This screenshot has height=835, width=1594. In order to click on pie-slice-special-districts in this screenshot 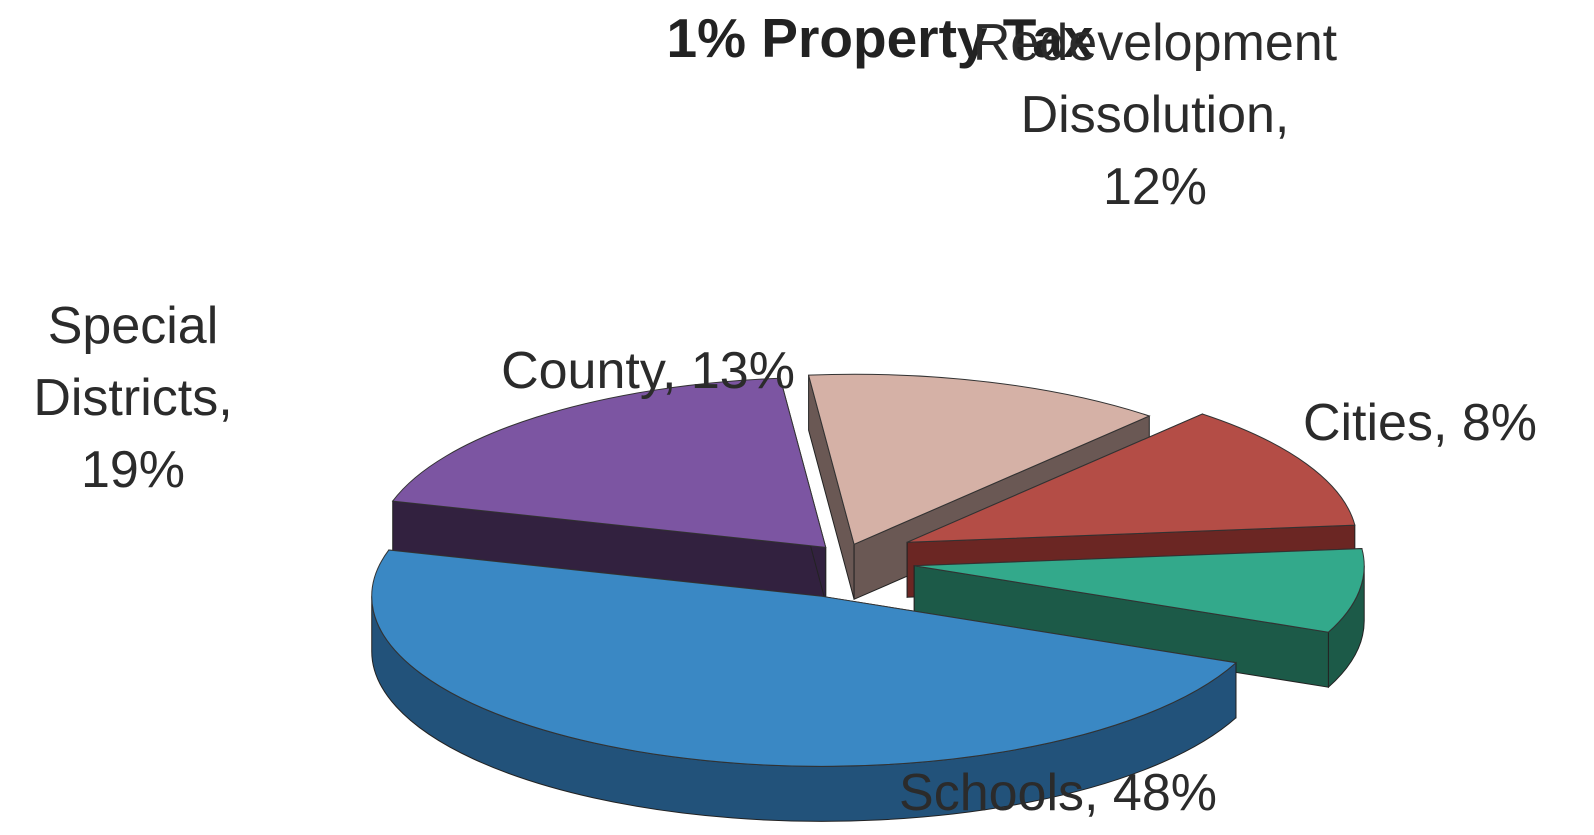, I will do `click(609, 490)`.